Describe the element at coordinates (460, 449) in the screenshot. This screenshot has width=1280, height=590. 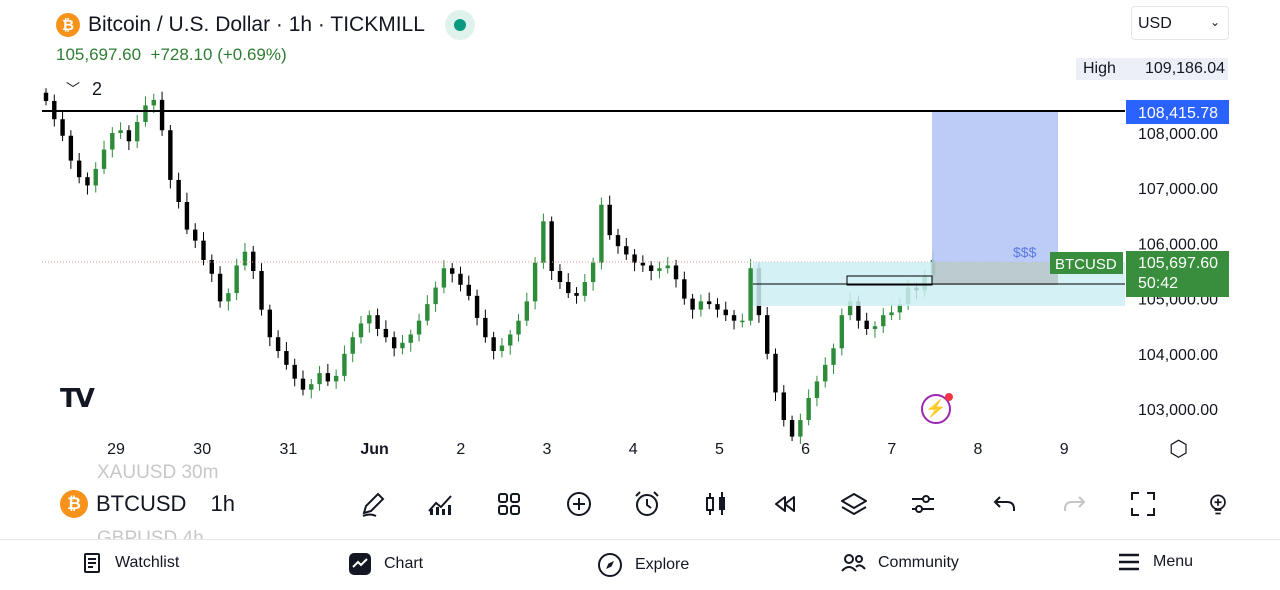
I see `time-axis-tick: 2` at that location.